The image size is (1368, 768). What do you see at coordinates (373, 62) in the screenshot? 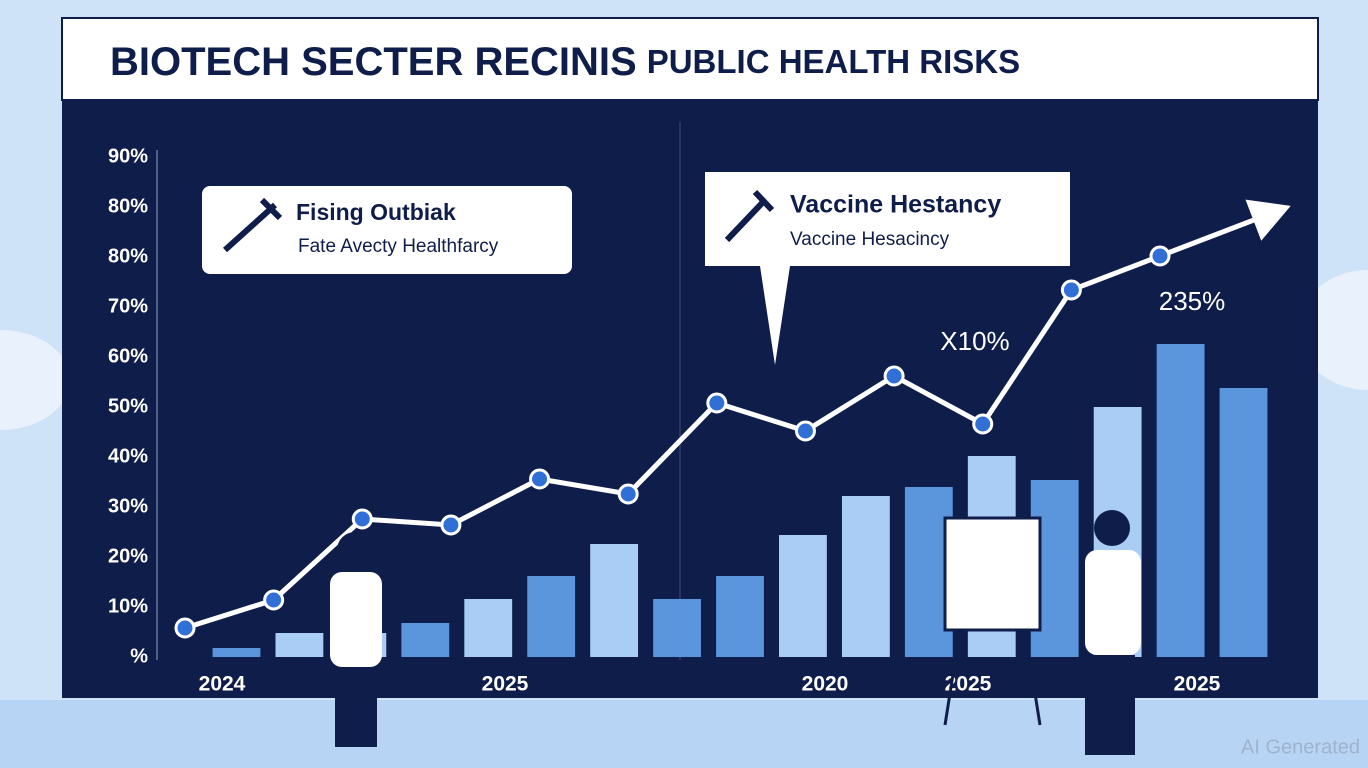
I see `title-main: BIOTECH SECTER RECINIS` at bounding box center [373, 62].